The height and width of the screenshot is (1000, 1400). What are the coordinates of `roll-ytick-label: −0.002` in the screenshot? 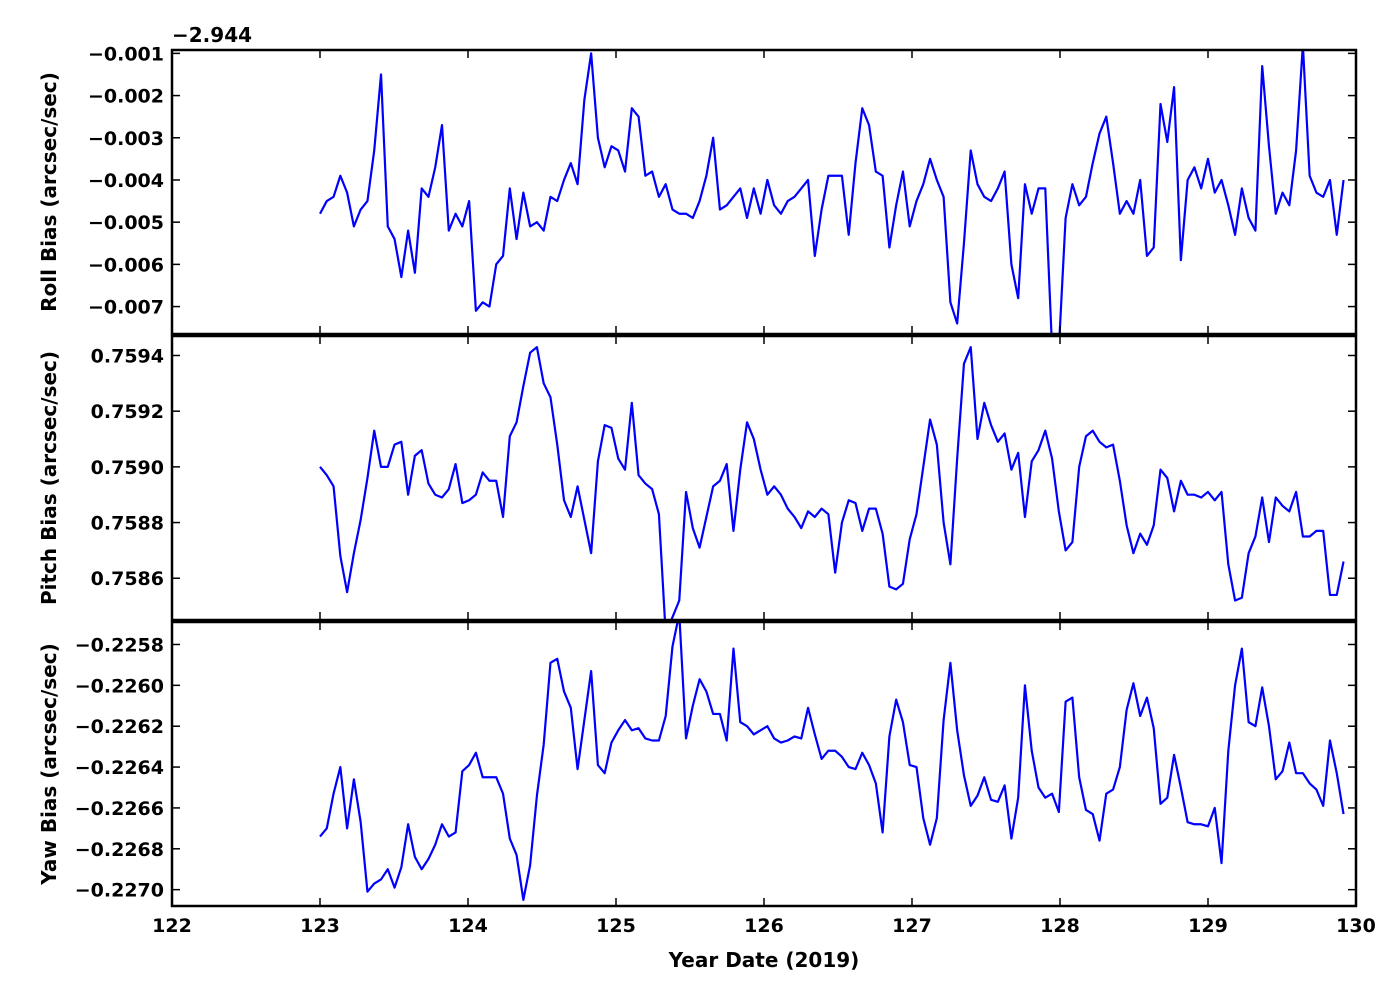 It's located at (126, 97).